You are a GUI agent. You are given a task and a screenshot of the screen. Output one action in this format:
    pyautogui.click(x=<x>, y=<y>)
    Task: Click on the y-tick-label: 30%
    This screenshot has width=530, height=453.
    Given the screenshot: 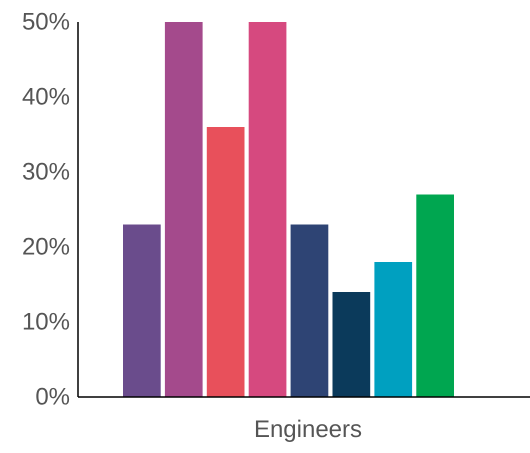 What is the action you would take?
    pyautogui.click(x=46, y=172)
    